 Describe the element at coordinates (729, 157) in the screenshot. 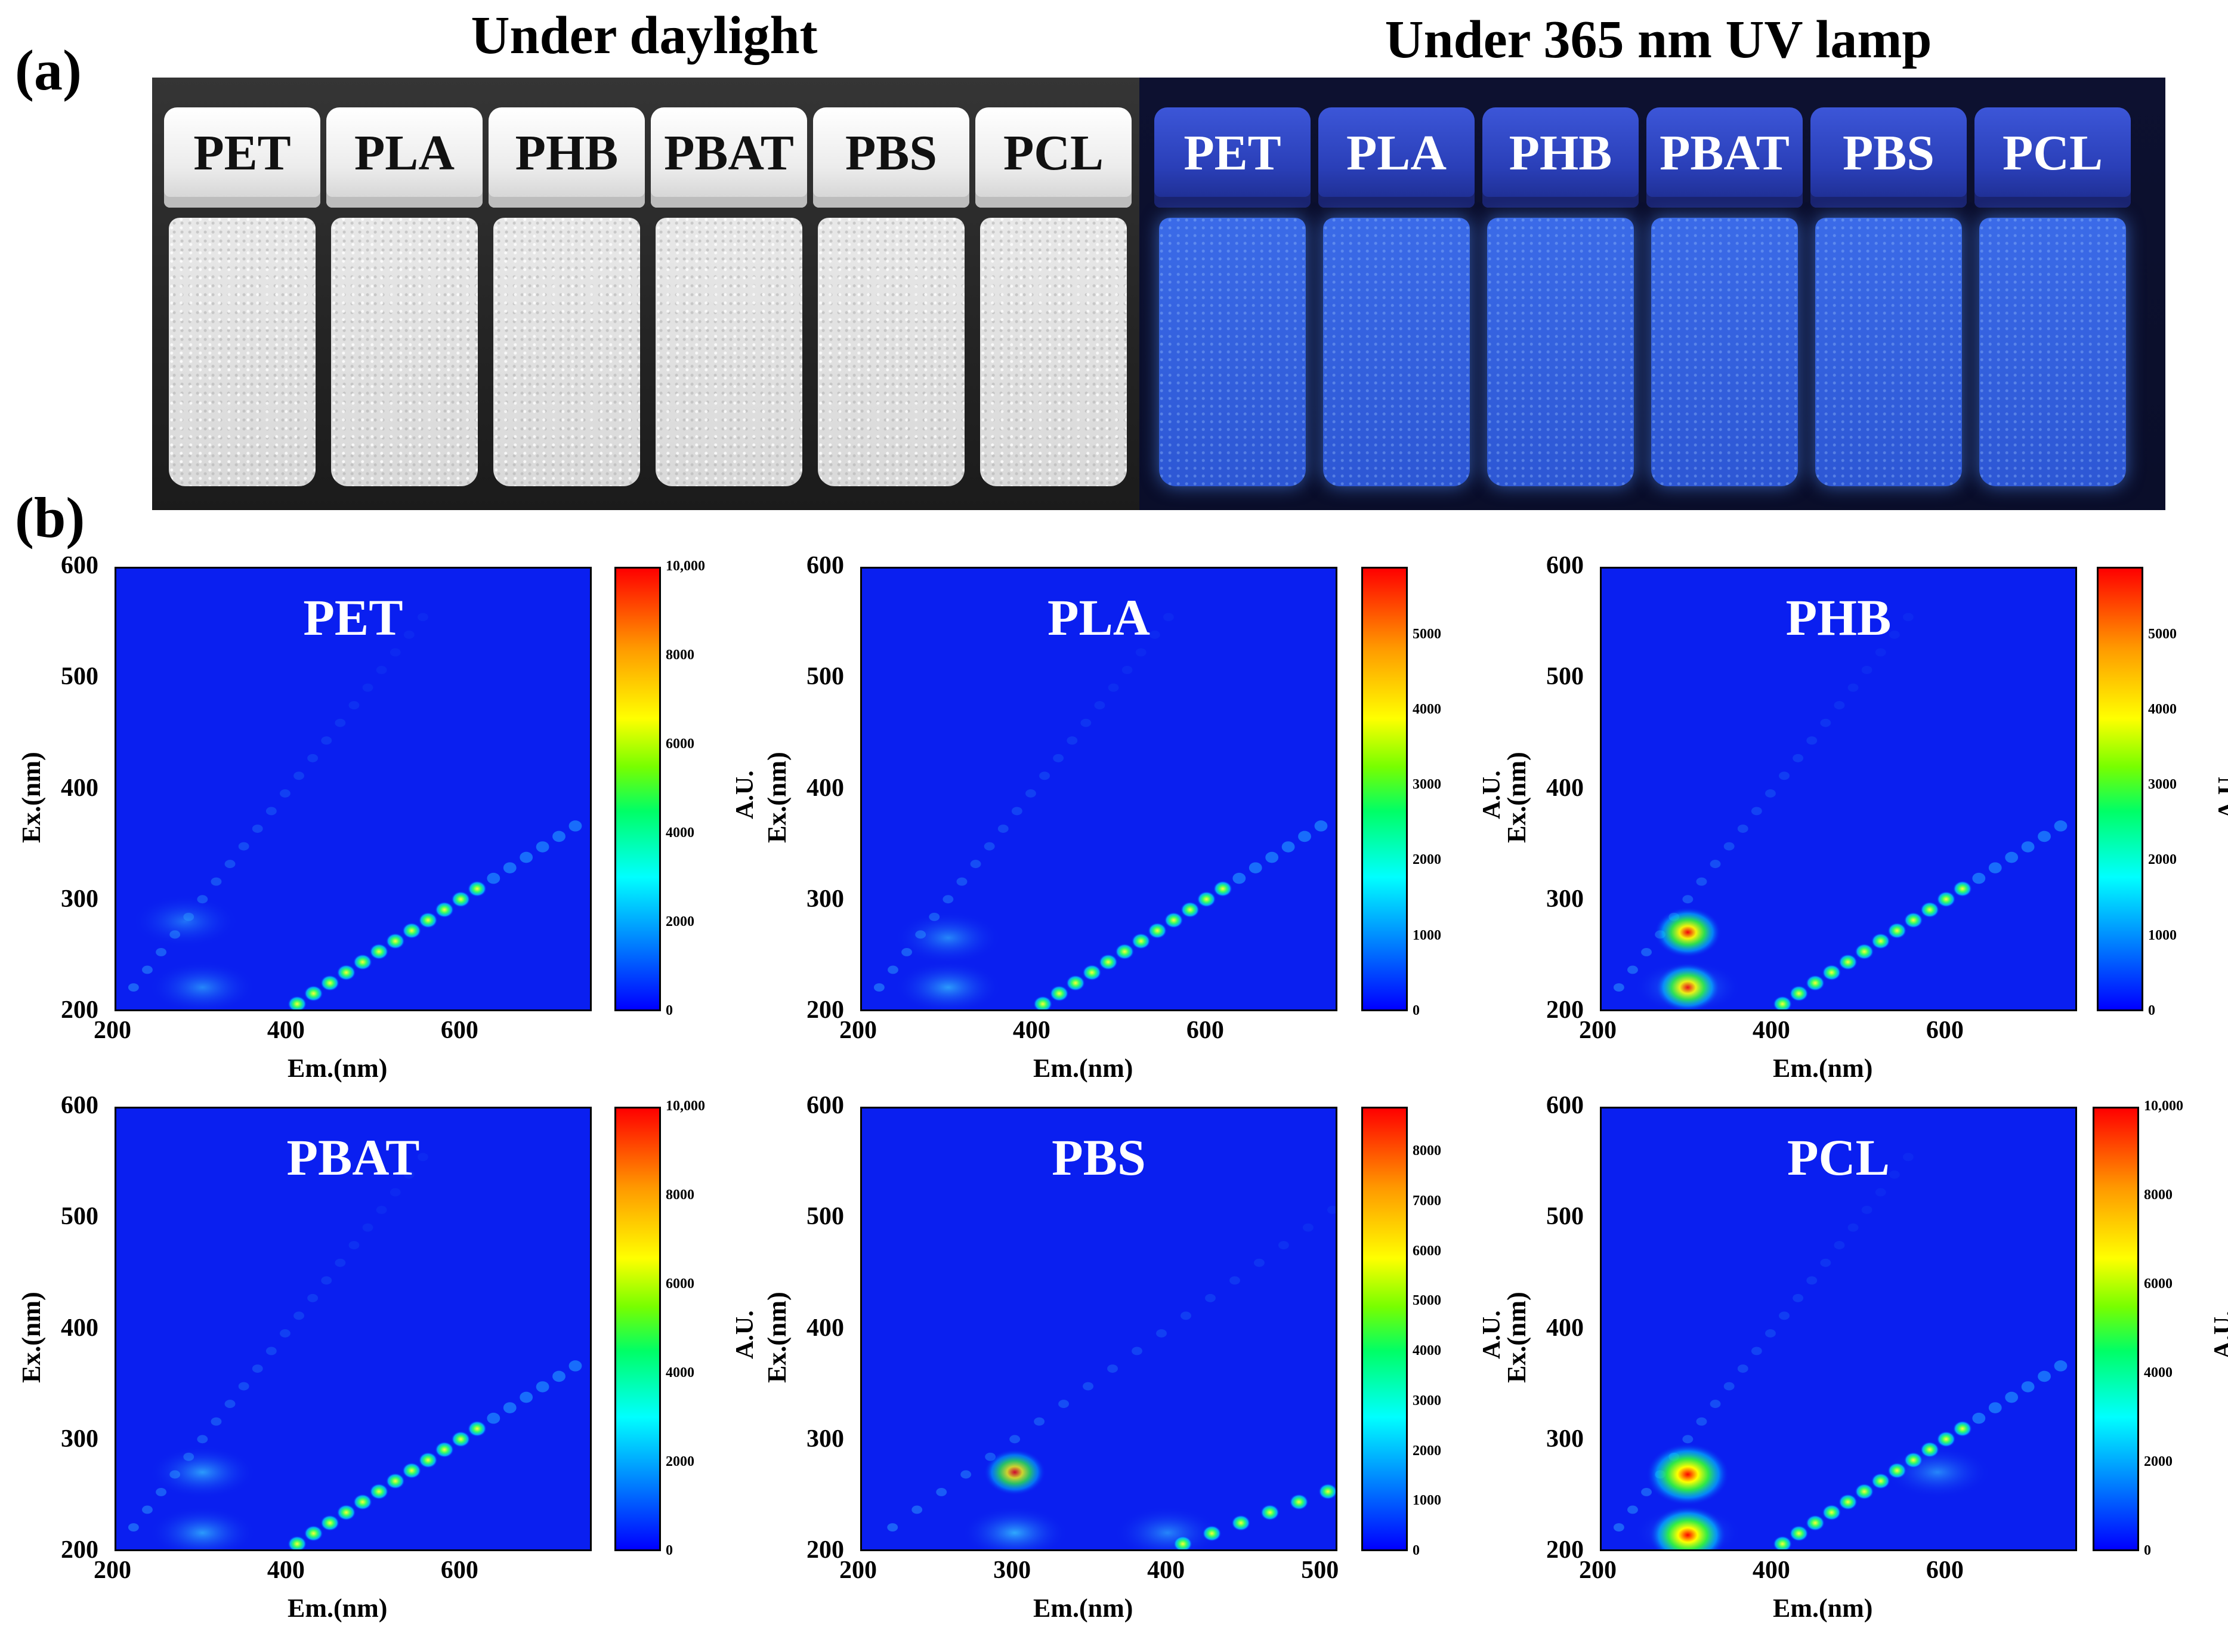

I see `vial-cap: PBAT` at that location.